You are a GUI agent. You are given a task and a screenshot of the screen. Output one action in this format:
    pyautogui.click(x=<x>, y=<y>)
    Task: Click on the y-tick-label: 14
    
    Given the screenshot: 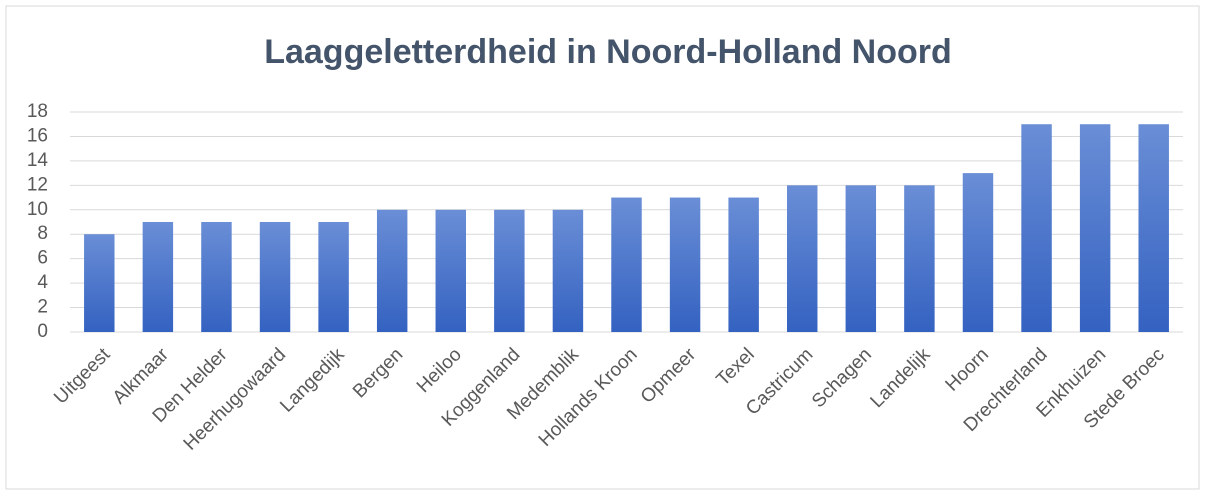 What is the action you would take?
    pyautogui.click(x=38, y=160)
    